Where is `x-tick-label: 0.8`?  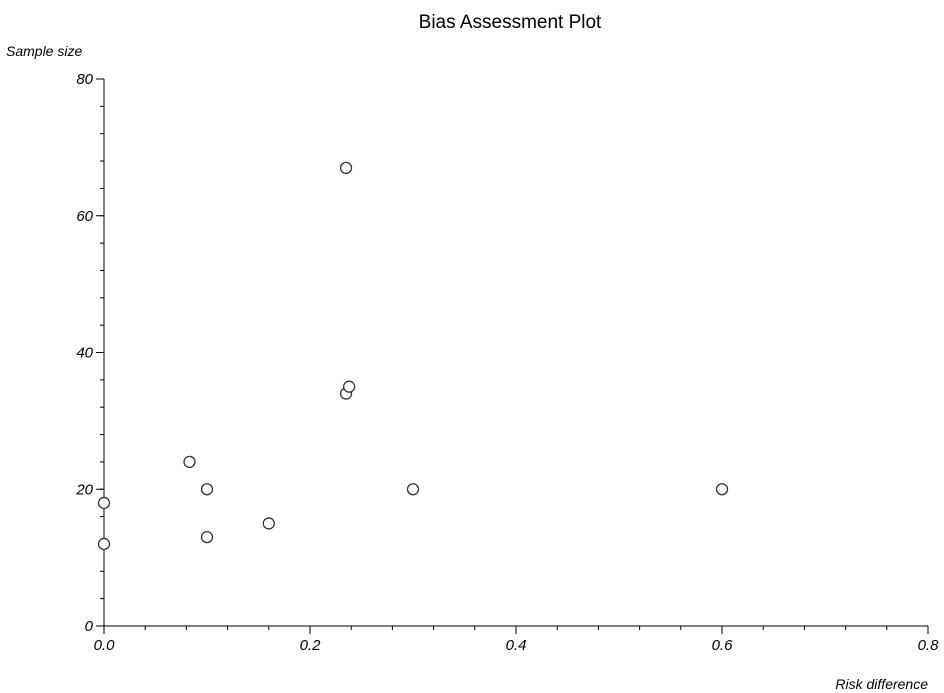 x-tick-label: 0.8 is located at coordinates (929, 645).